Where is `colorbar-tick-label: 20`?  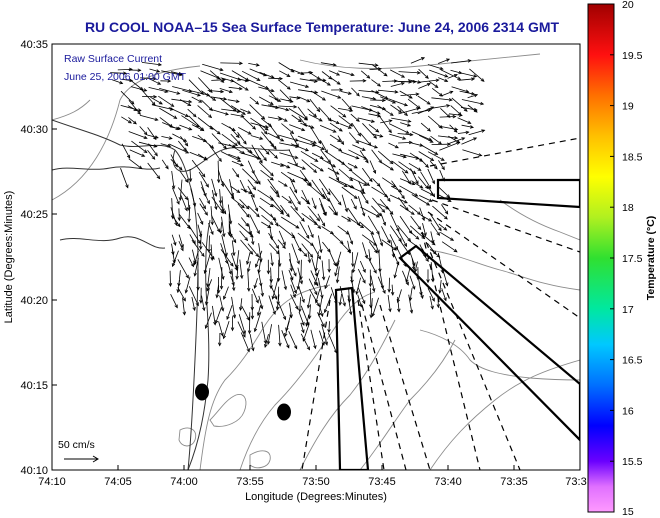
colorbar-tick-label: 20 is located at coordinates (628, 5).